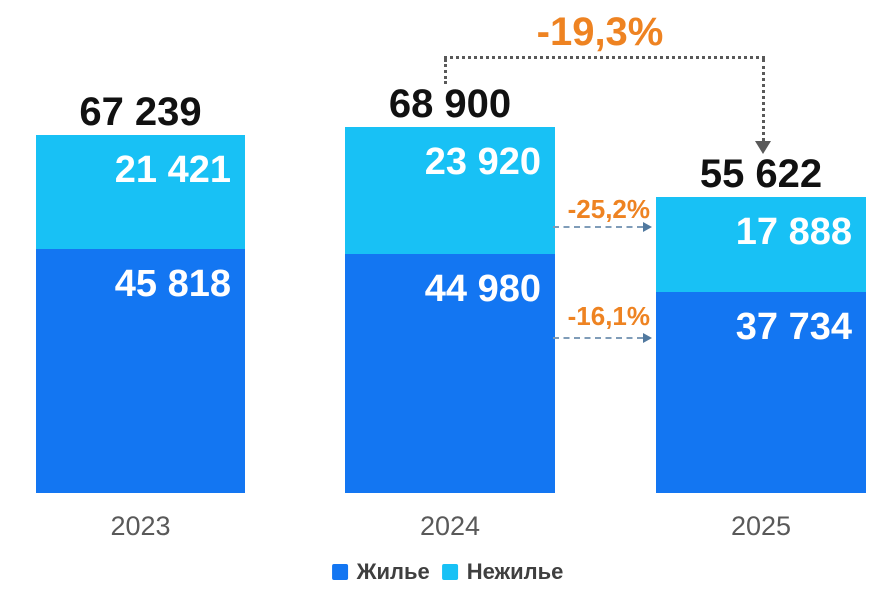  What do you see at coordinates (482, 162) in the screenshot?
I see `value-label-2024-nonresidential: 23 920` at bounding box center [482, 162].